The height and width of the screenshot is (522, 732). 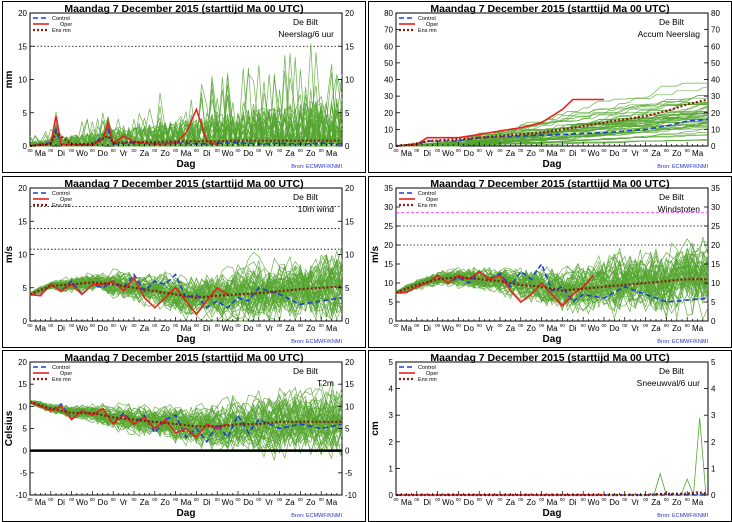 I want to click on y-tick-label-left: 35, so click(x=388, y=188).